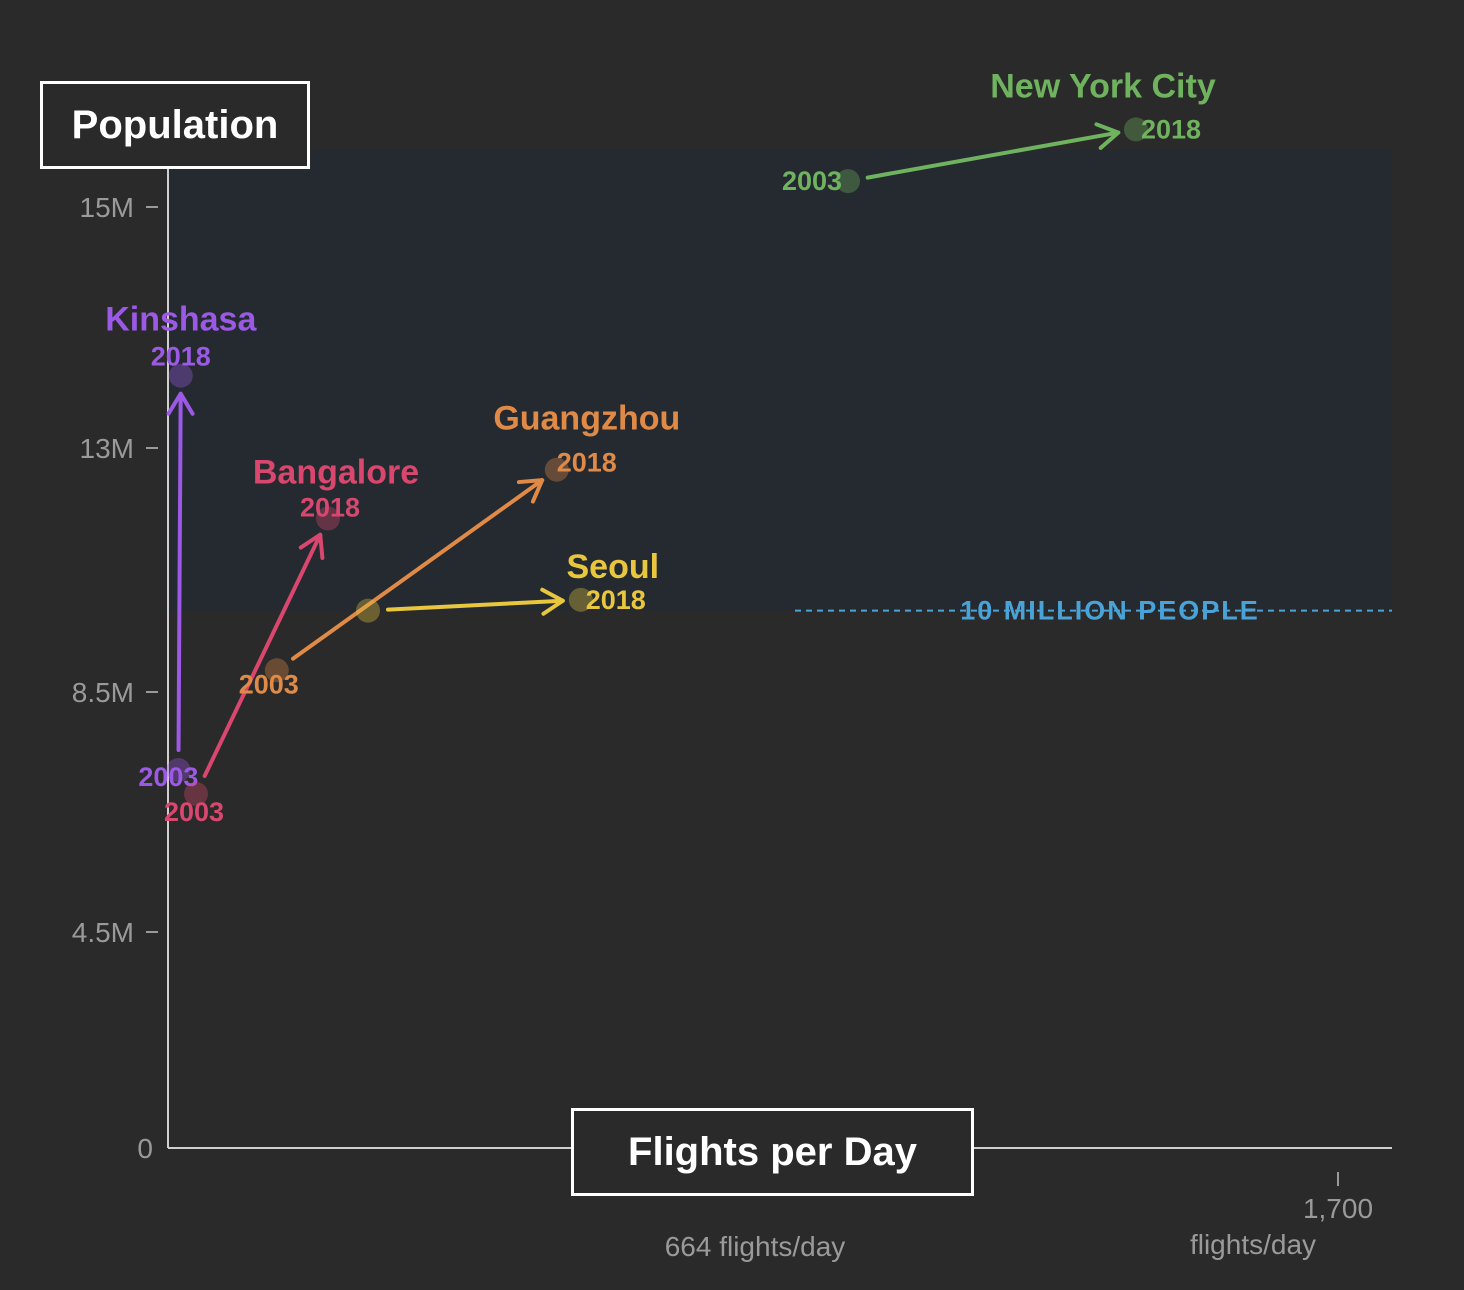  What do you see at coordinates (1110, 611) in the screenshot?
I see `reference-line-label: 10 MILLION PEOPLE` at bounding box center [1110, 611].